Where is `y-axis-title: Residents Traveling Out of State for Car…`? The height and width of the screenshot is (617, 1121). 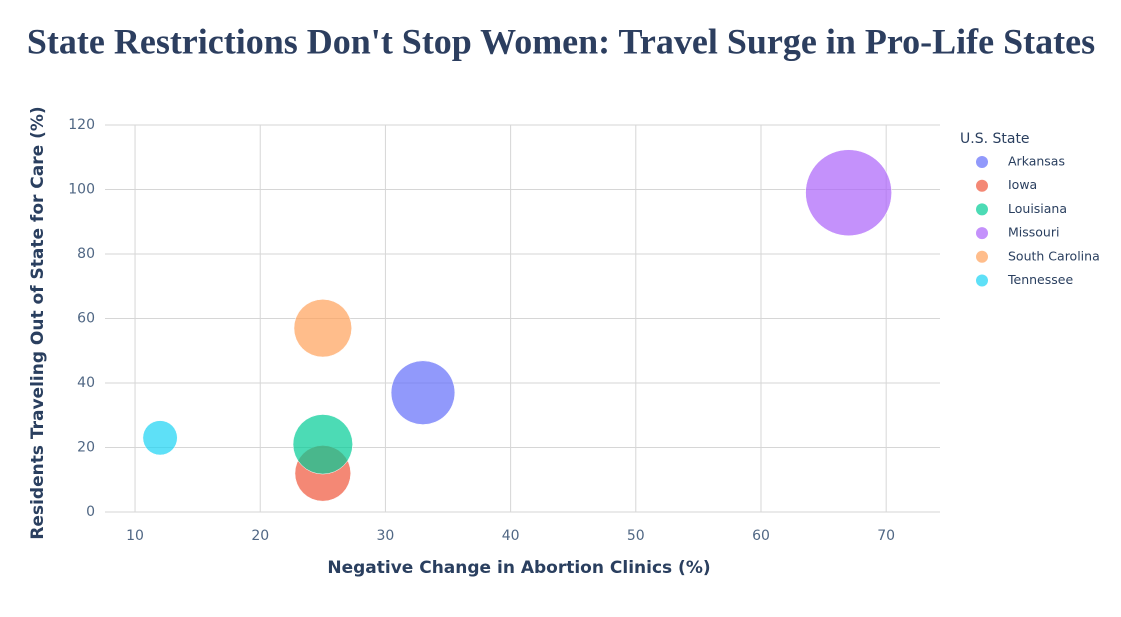
y-axis-title: Residents Traveling Out of State for Car… is located at coordinates (38, 322).